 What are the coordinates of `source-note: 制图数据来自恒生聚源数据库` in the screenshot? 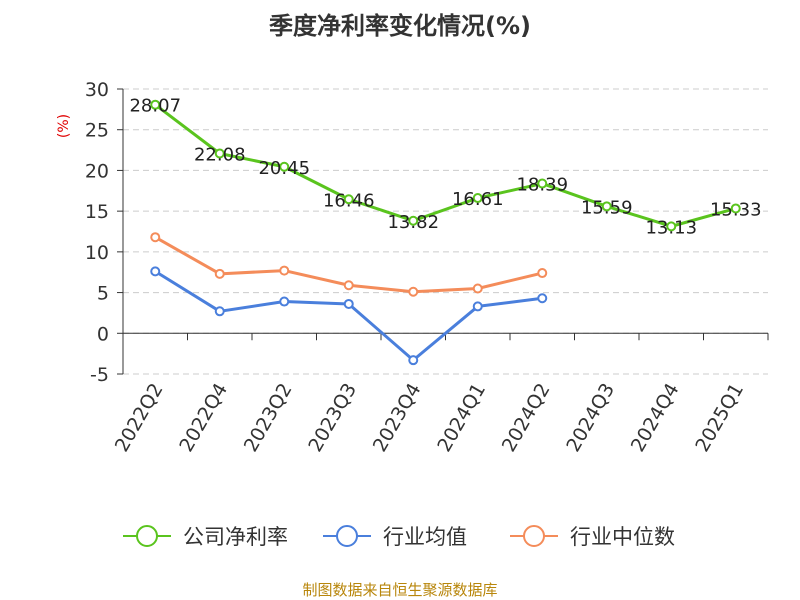 It's located at (399, 590).